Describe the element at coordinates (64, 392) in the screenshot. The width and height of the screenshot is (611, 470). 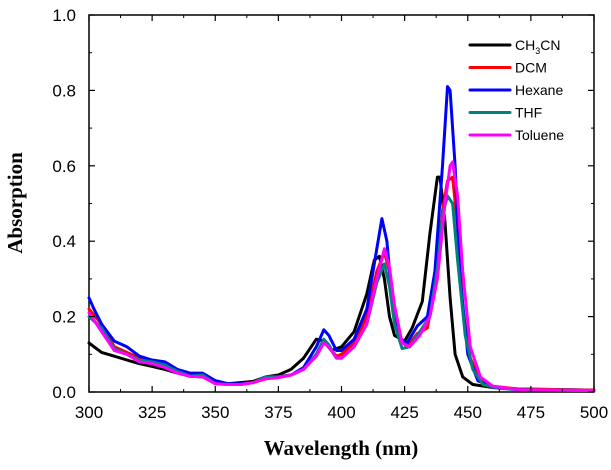
I see `y-tick-label: 0.0` at that location.